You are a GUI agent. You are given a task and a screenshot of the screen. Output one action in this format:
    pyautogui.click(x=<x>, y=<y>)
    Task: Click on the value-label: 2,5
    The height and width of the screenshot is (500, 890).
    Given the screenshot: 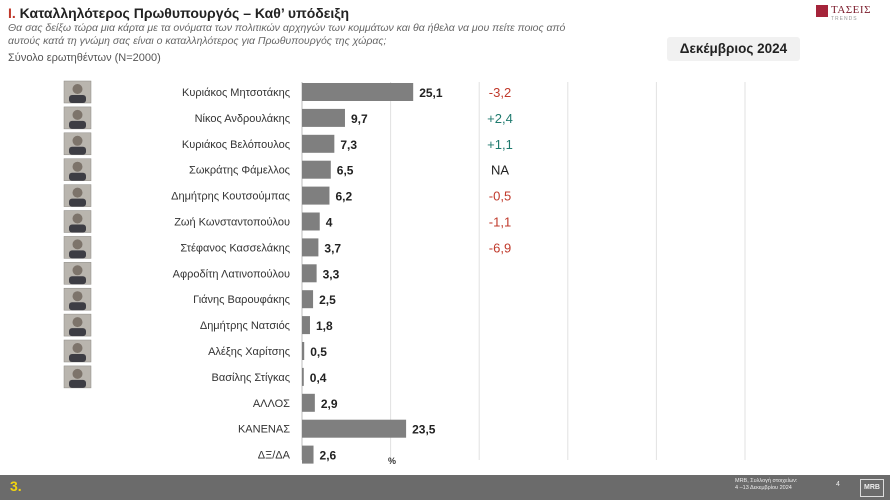 What is the action you would take?
    pyautogui.click(x=327, y=300)
    